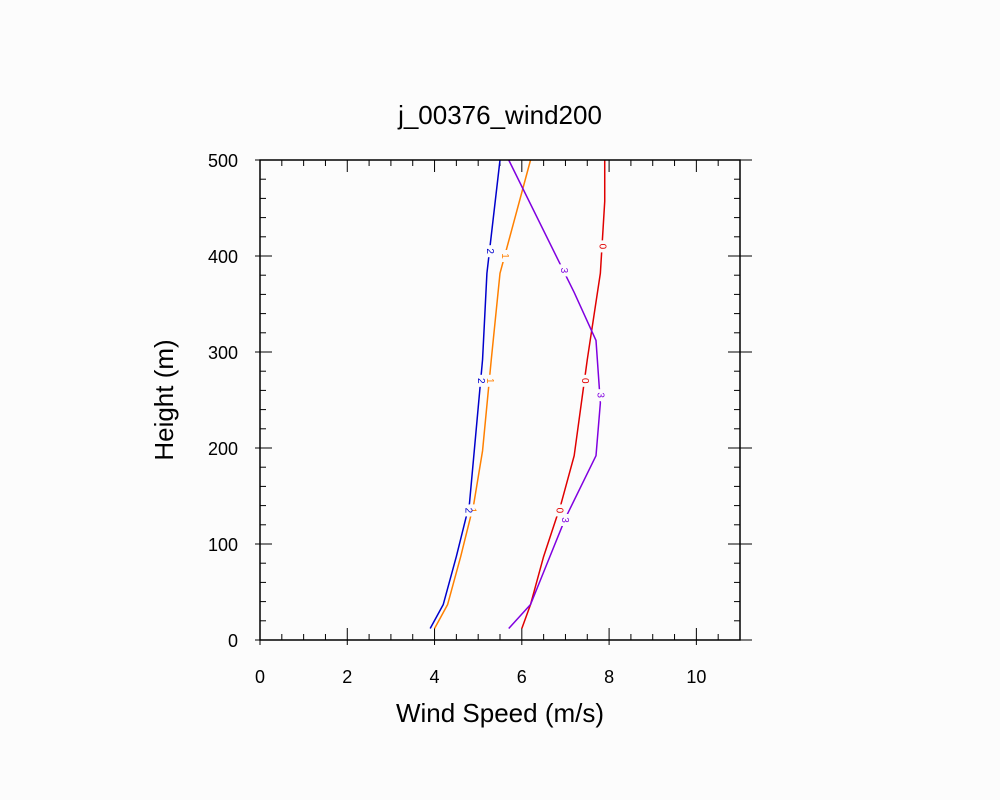 The width and height of the screenshot is (1000, 800). I want to click on chart-title: j_00376_wind200, so click(499, 115).